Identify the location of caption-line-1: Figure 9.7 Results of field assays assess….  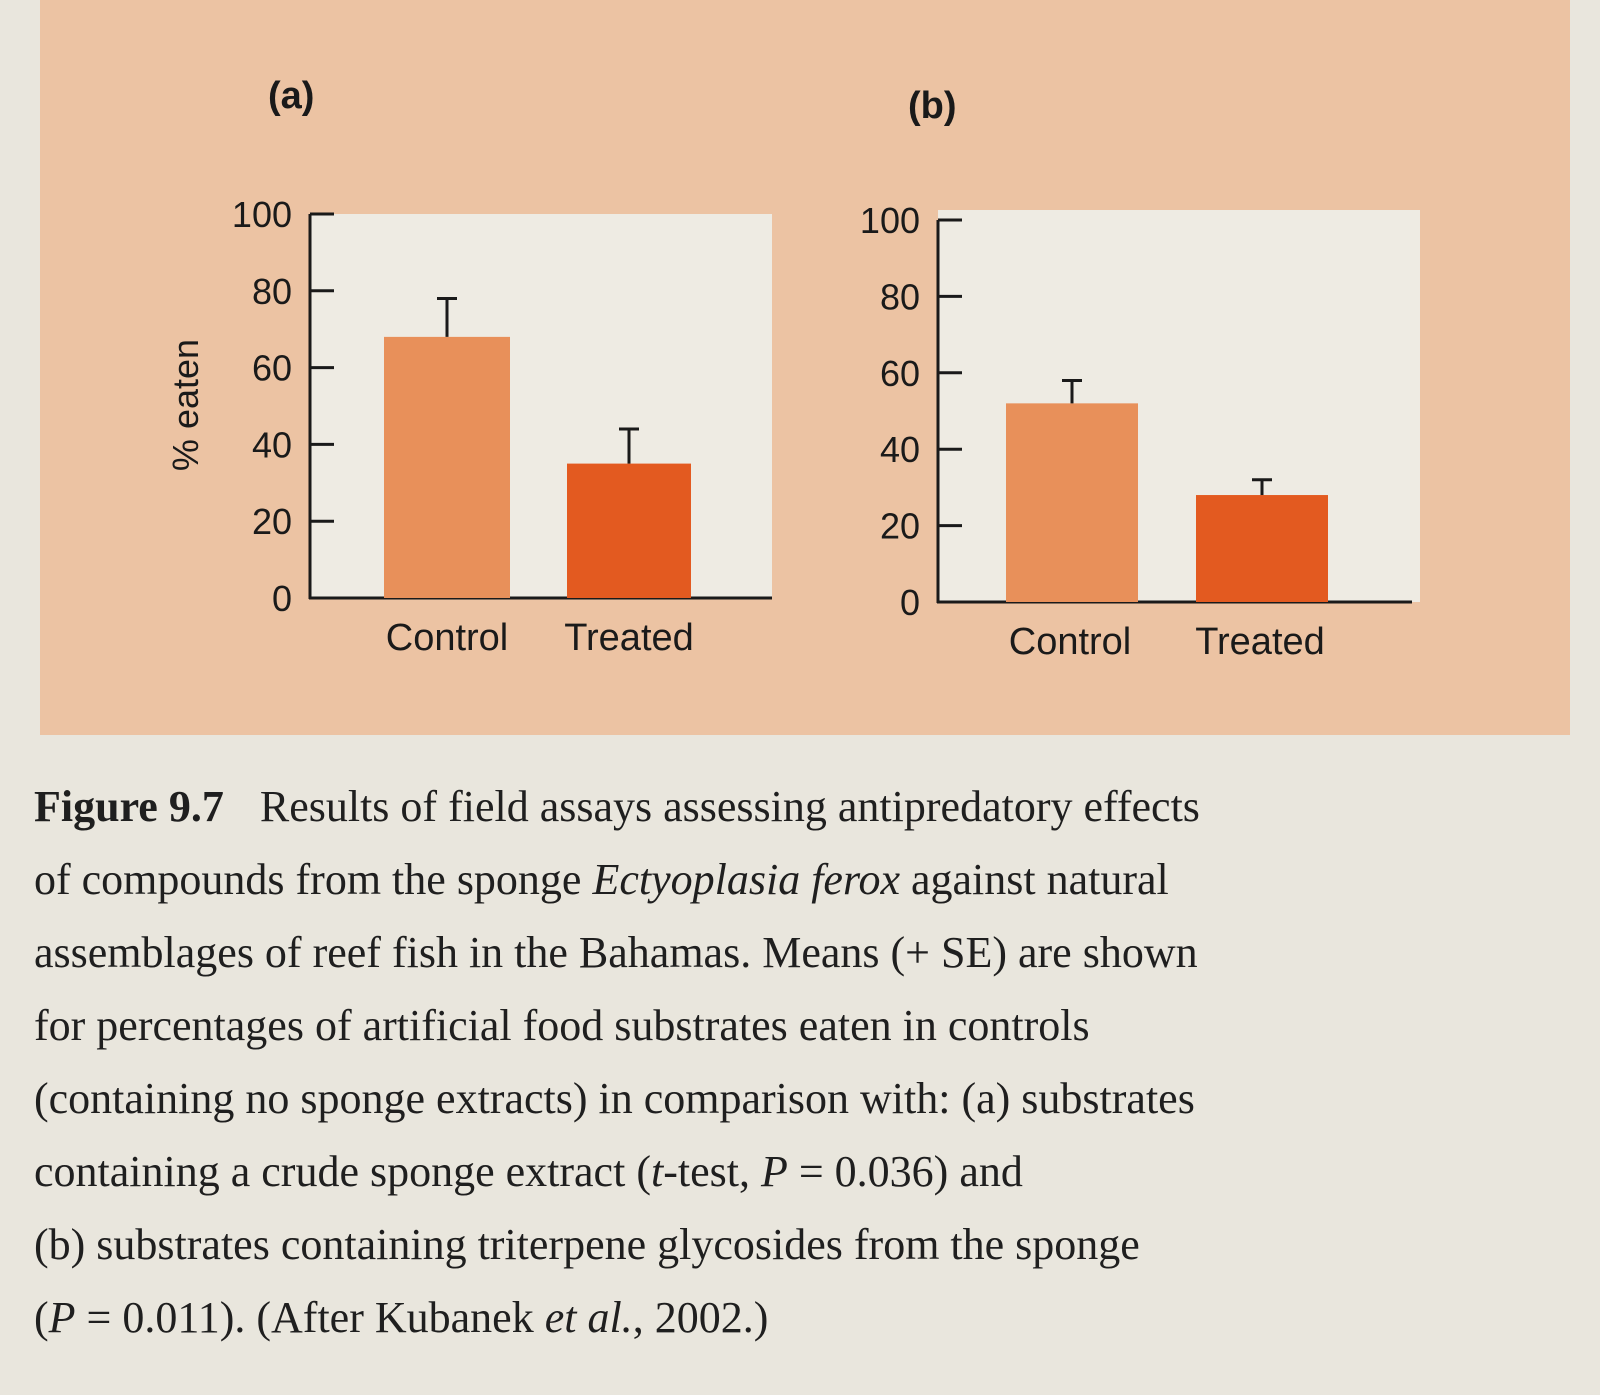
(617, 806).